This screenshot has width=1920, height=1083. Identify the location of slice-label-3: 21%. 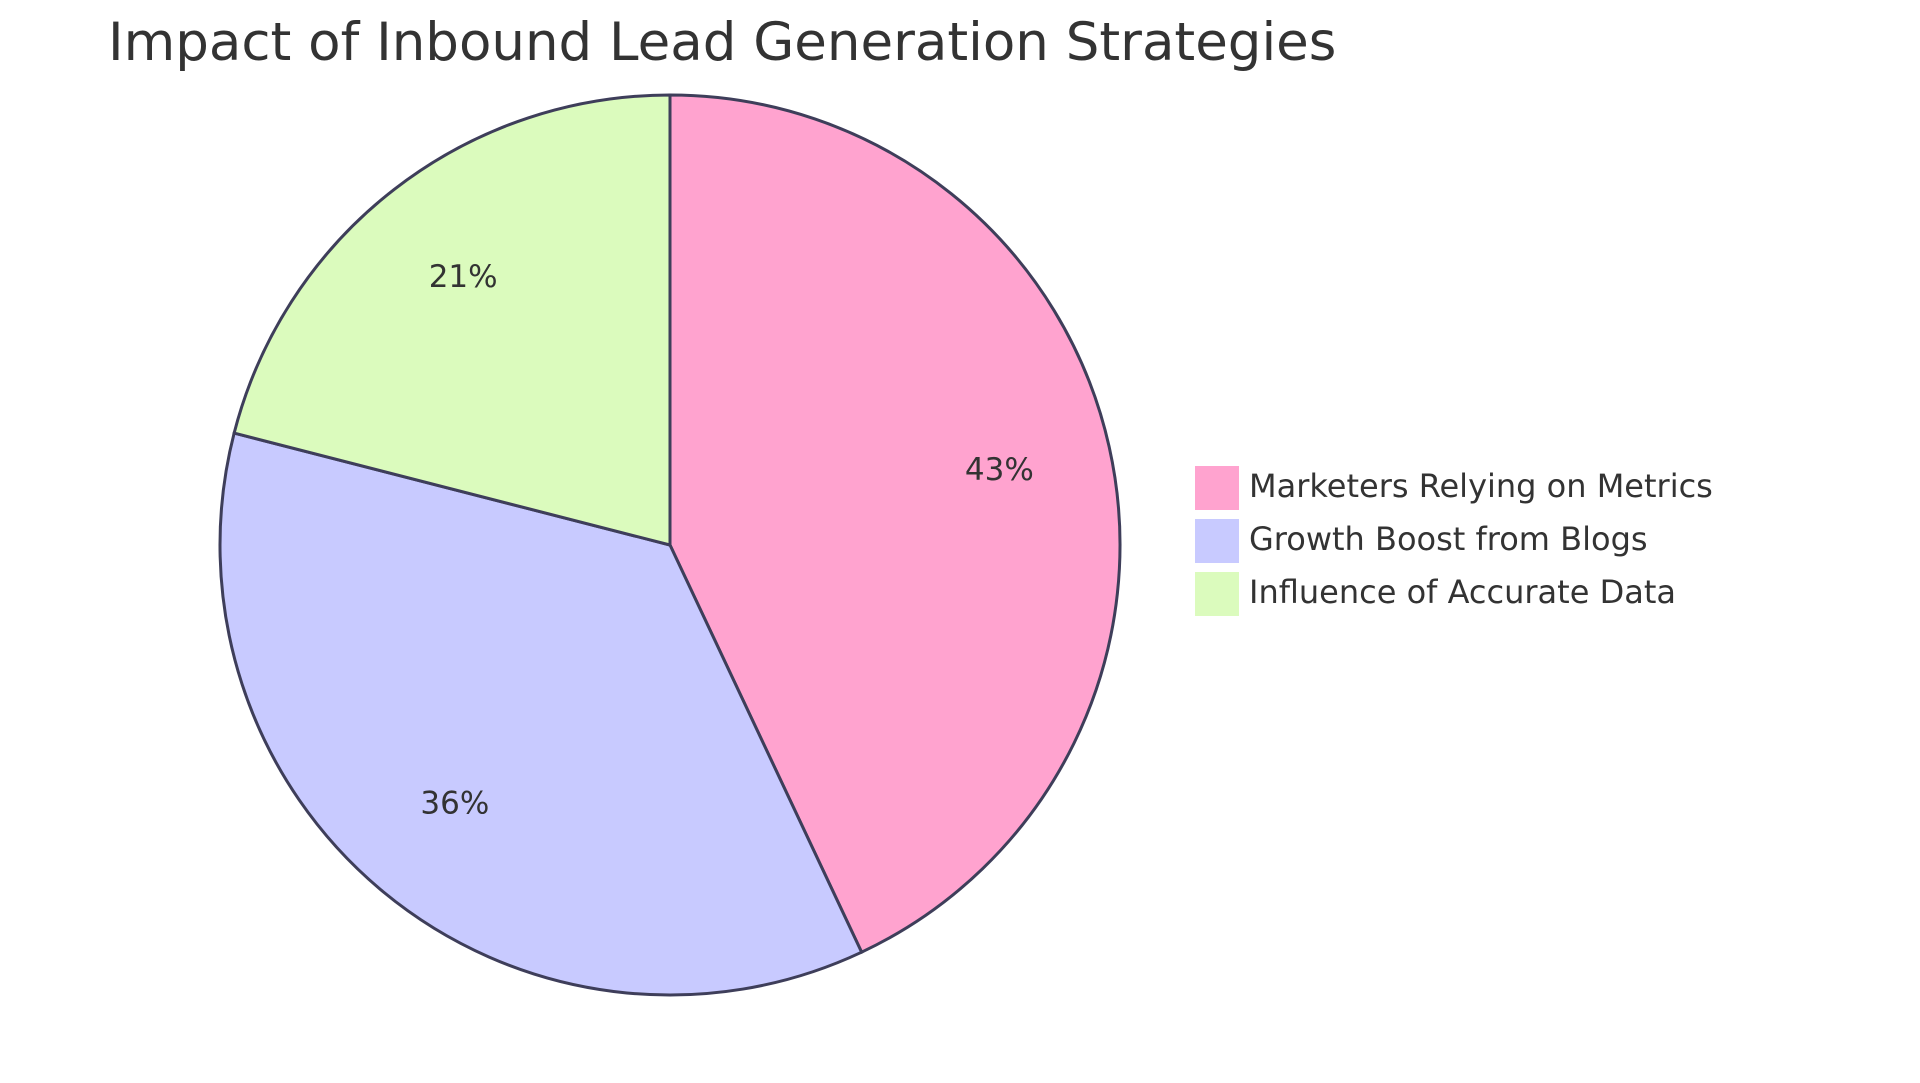
(463, 277).